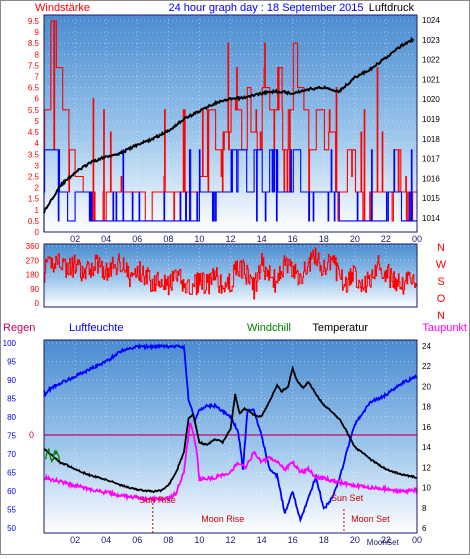 The height and width of the screenshot is (559, 470). Describe the element at coordinates (426, 427) in the screenshot. I see `temperature-tick-label: 16` at that location.